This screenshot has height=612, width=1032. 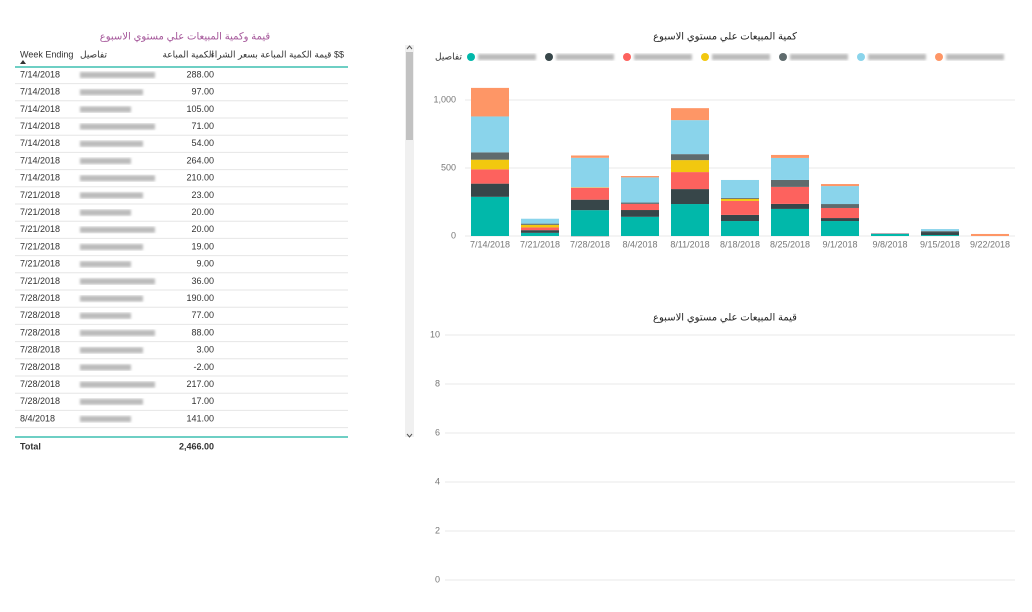 What do you see at coordinates (46, 54) in the screenshot?
I see `column-header: Week Ending` at bounding box center [46, 54].